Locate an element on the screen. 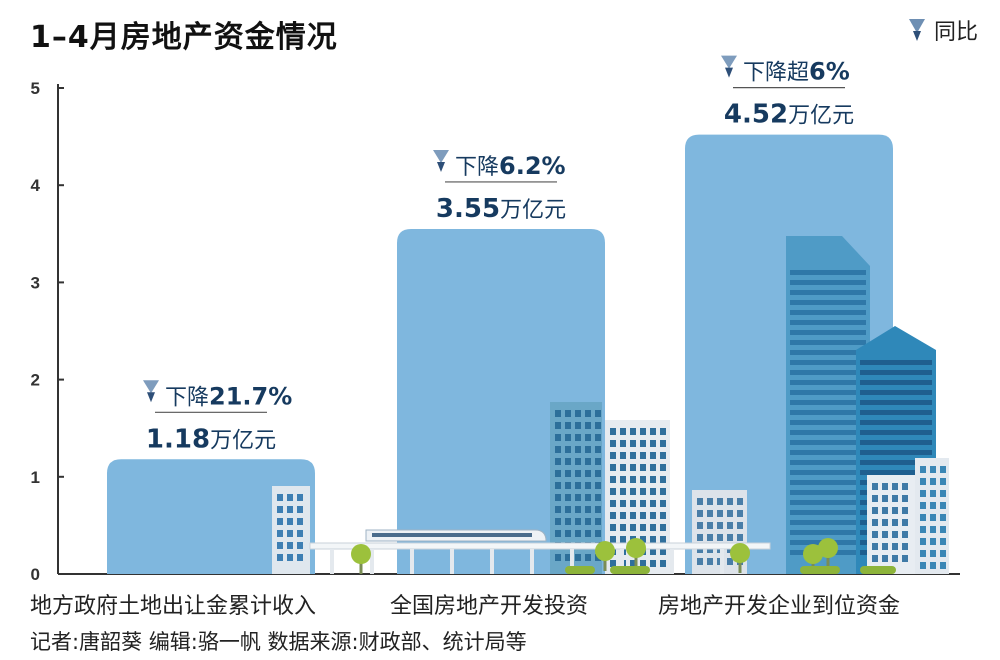  down-arrow-icon-tip is located at coordinates (151, 397).